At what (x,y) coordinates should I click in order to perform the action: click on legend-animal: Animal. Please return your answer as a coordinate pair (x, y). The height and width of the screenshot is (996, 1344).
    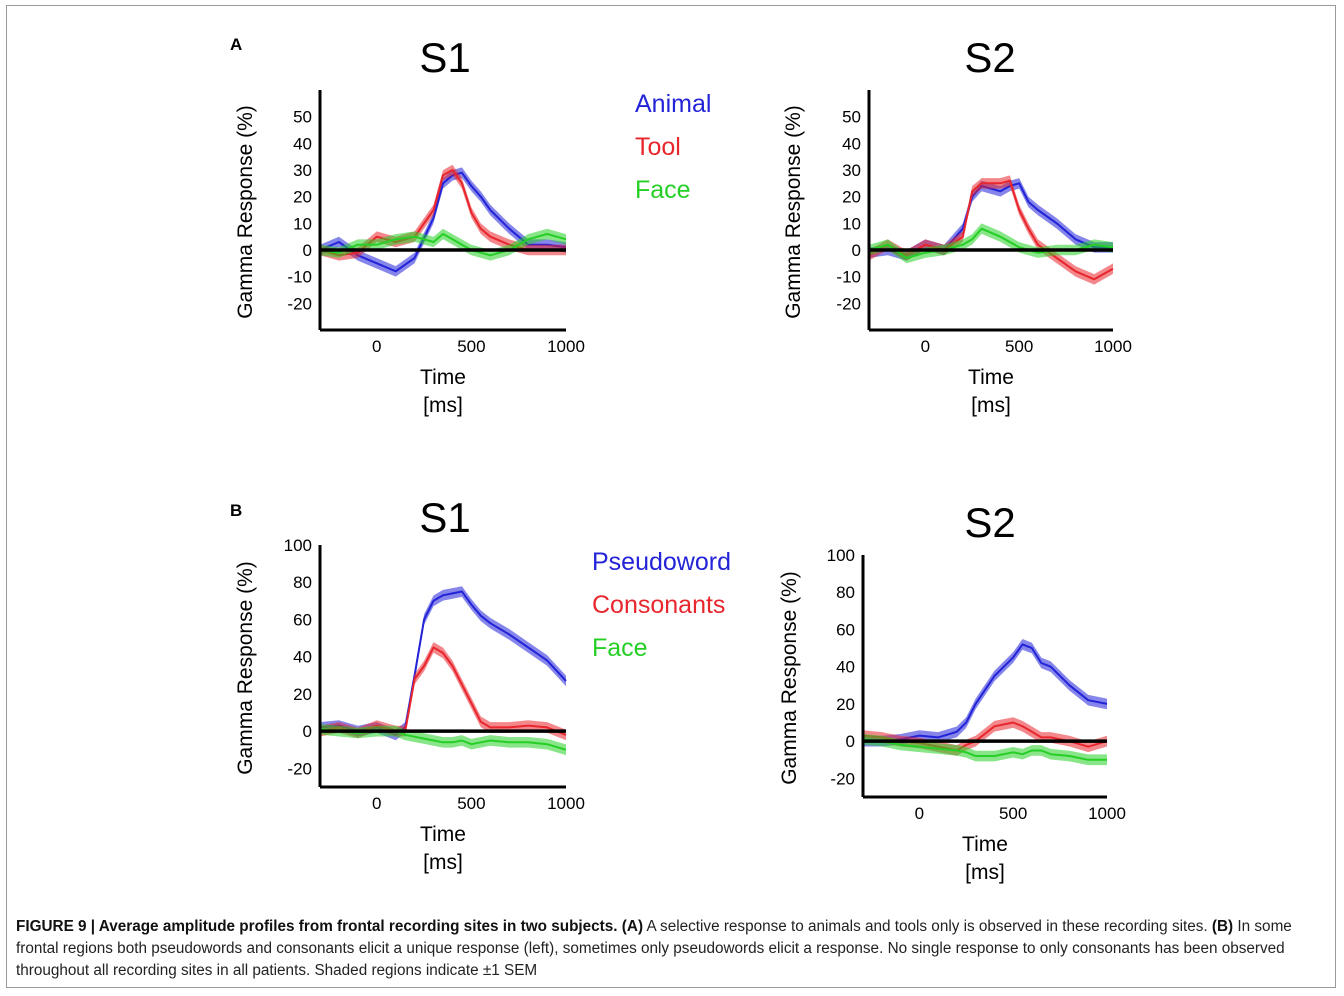
    Looking at the image, I should click on (673, 104).